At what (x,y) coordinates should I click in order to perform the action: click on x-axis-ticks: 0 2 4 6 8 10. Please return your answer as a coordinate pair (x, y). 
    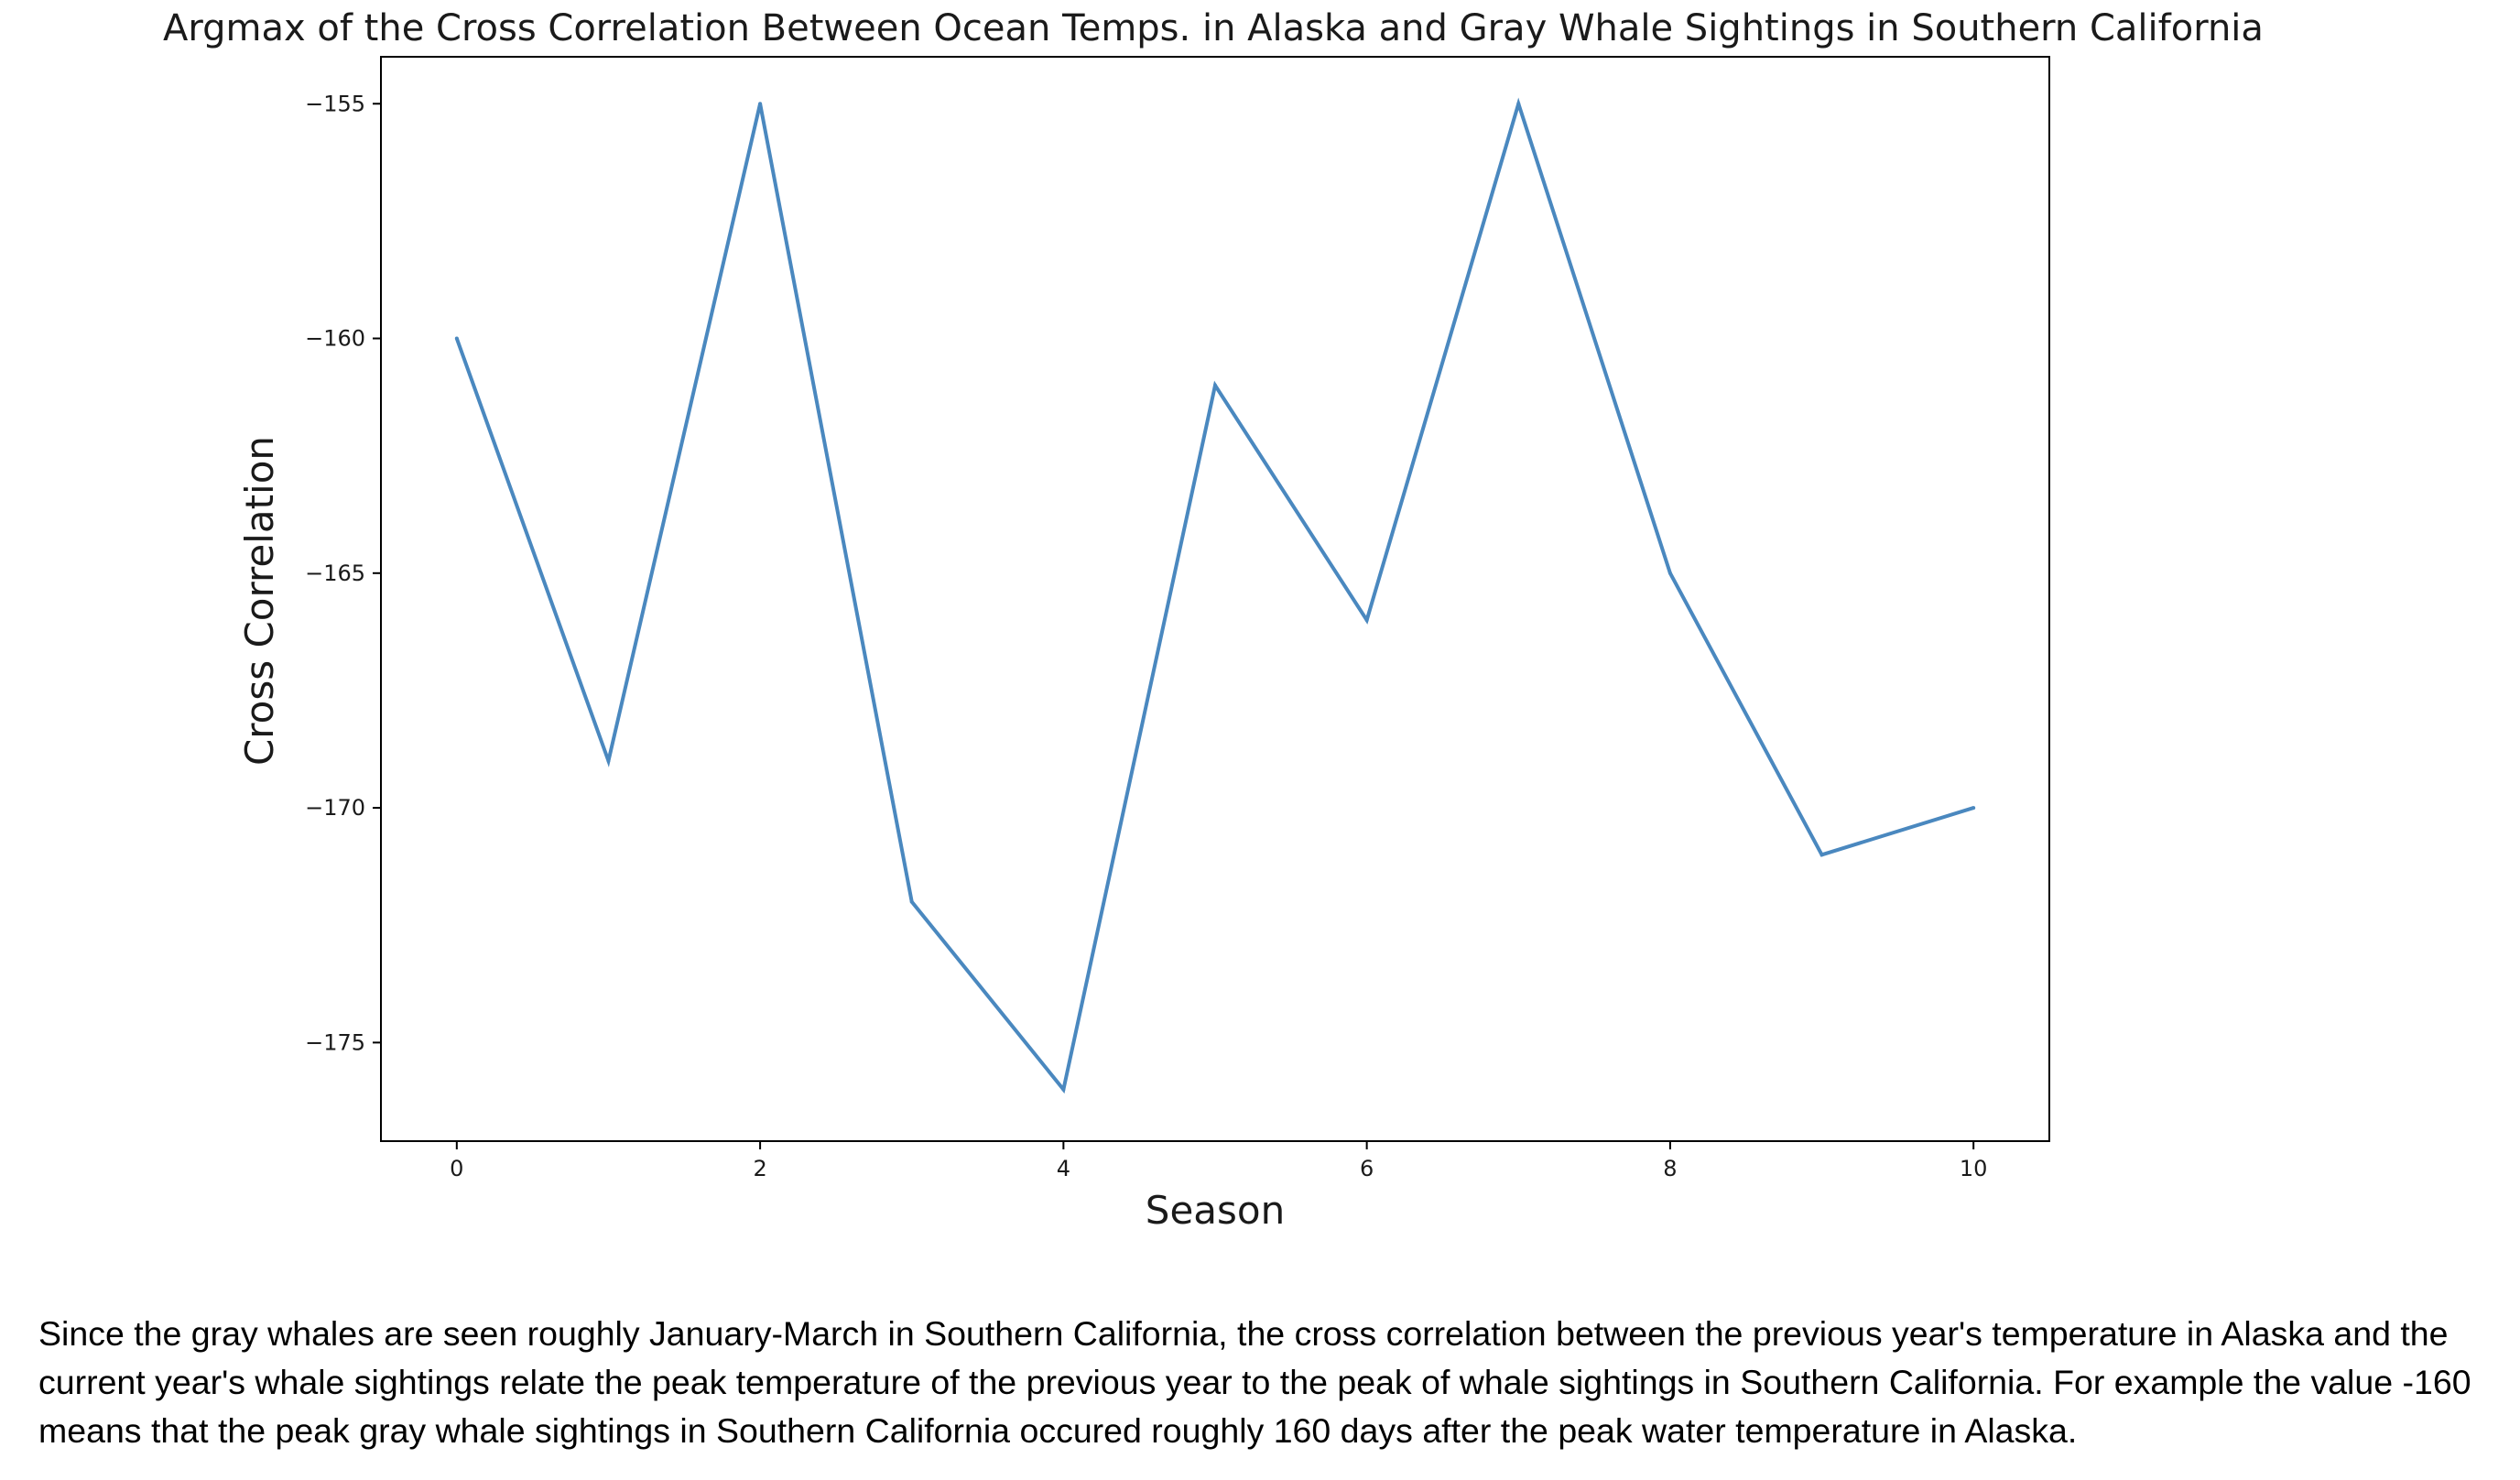
    Looking at the image, I should click on (1218, 1161).